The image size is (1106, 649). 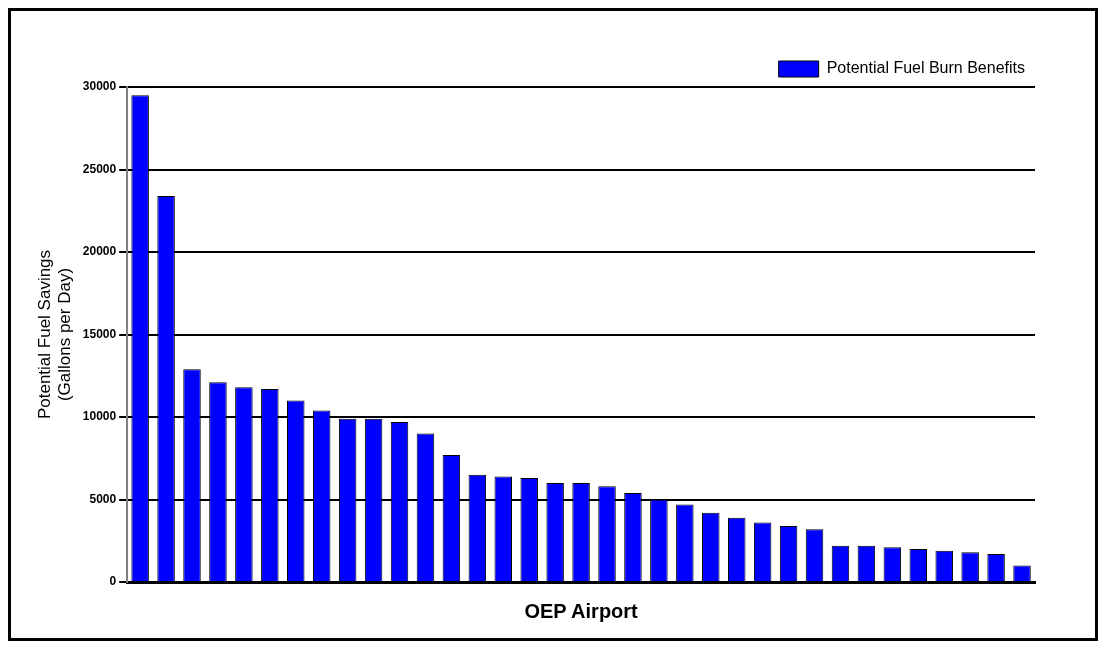 I want to click on y-tick-label: 25000, so click(x=99, y=168).